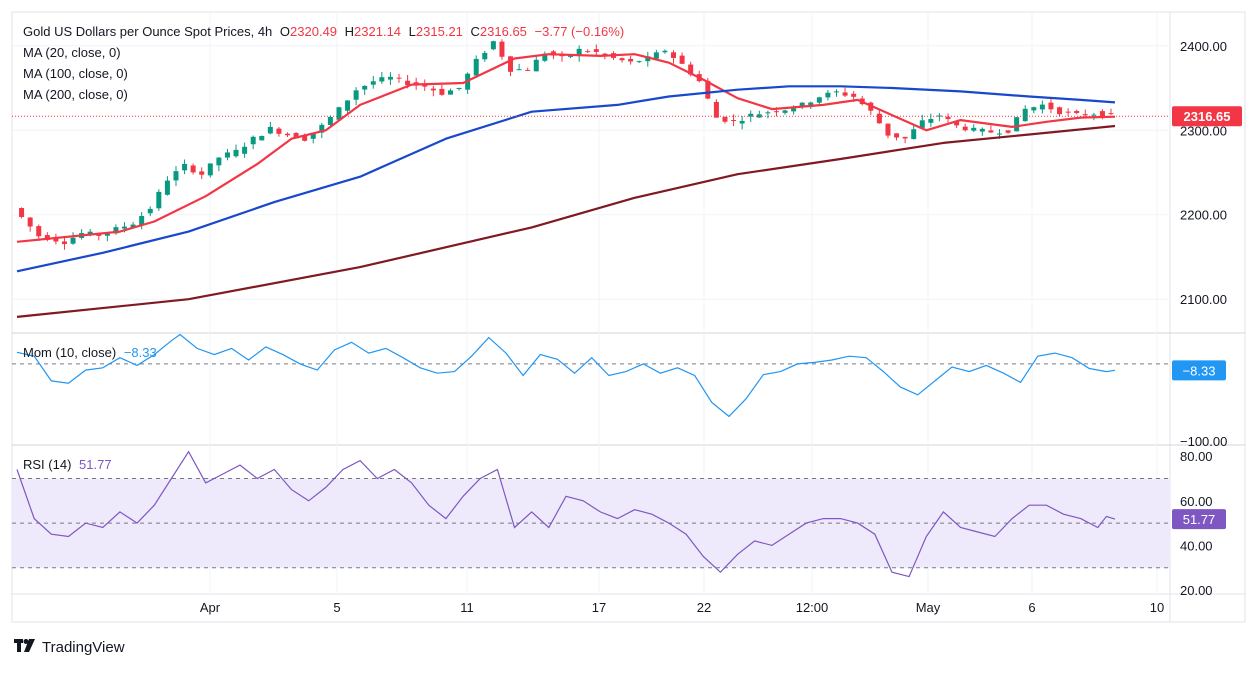 This screenshot has width=1259, height=674. I want to click on mom-line, so click(566, 375).